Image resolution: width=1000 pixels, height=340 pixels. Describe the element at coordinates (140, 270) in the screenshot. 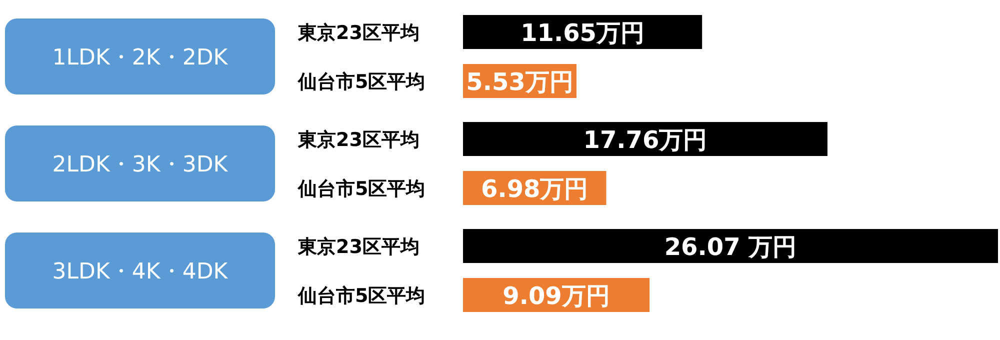

I see `group-label: 3LDK・4K・4DK` at that location.